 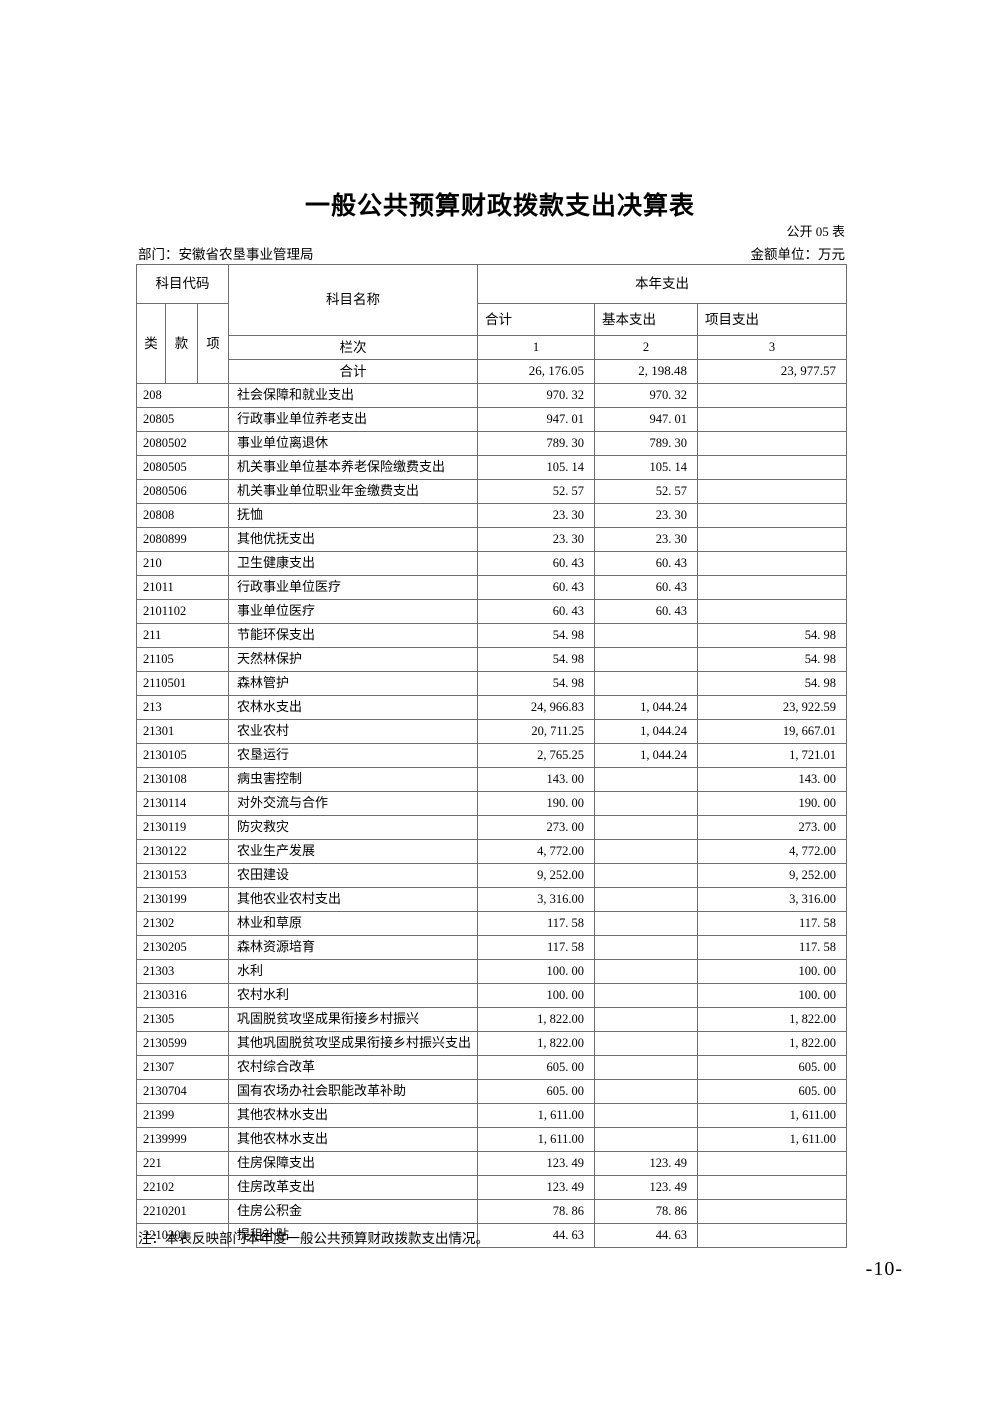 I want to click on cell-project: 117. 58, so click(x=772, y=947).